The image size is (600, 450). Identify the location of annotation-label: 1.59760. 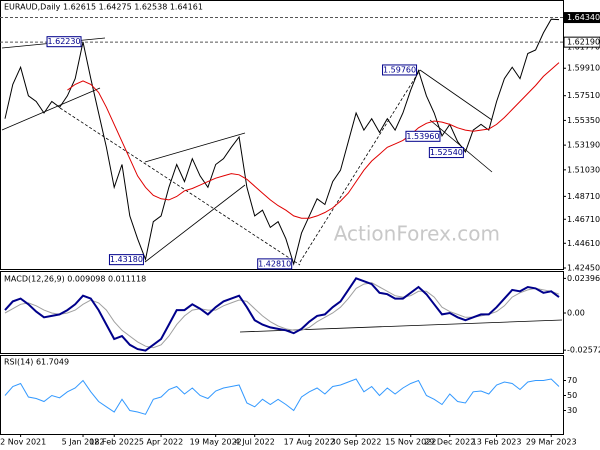
(399, 69).